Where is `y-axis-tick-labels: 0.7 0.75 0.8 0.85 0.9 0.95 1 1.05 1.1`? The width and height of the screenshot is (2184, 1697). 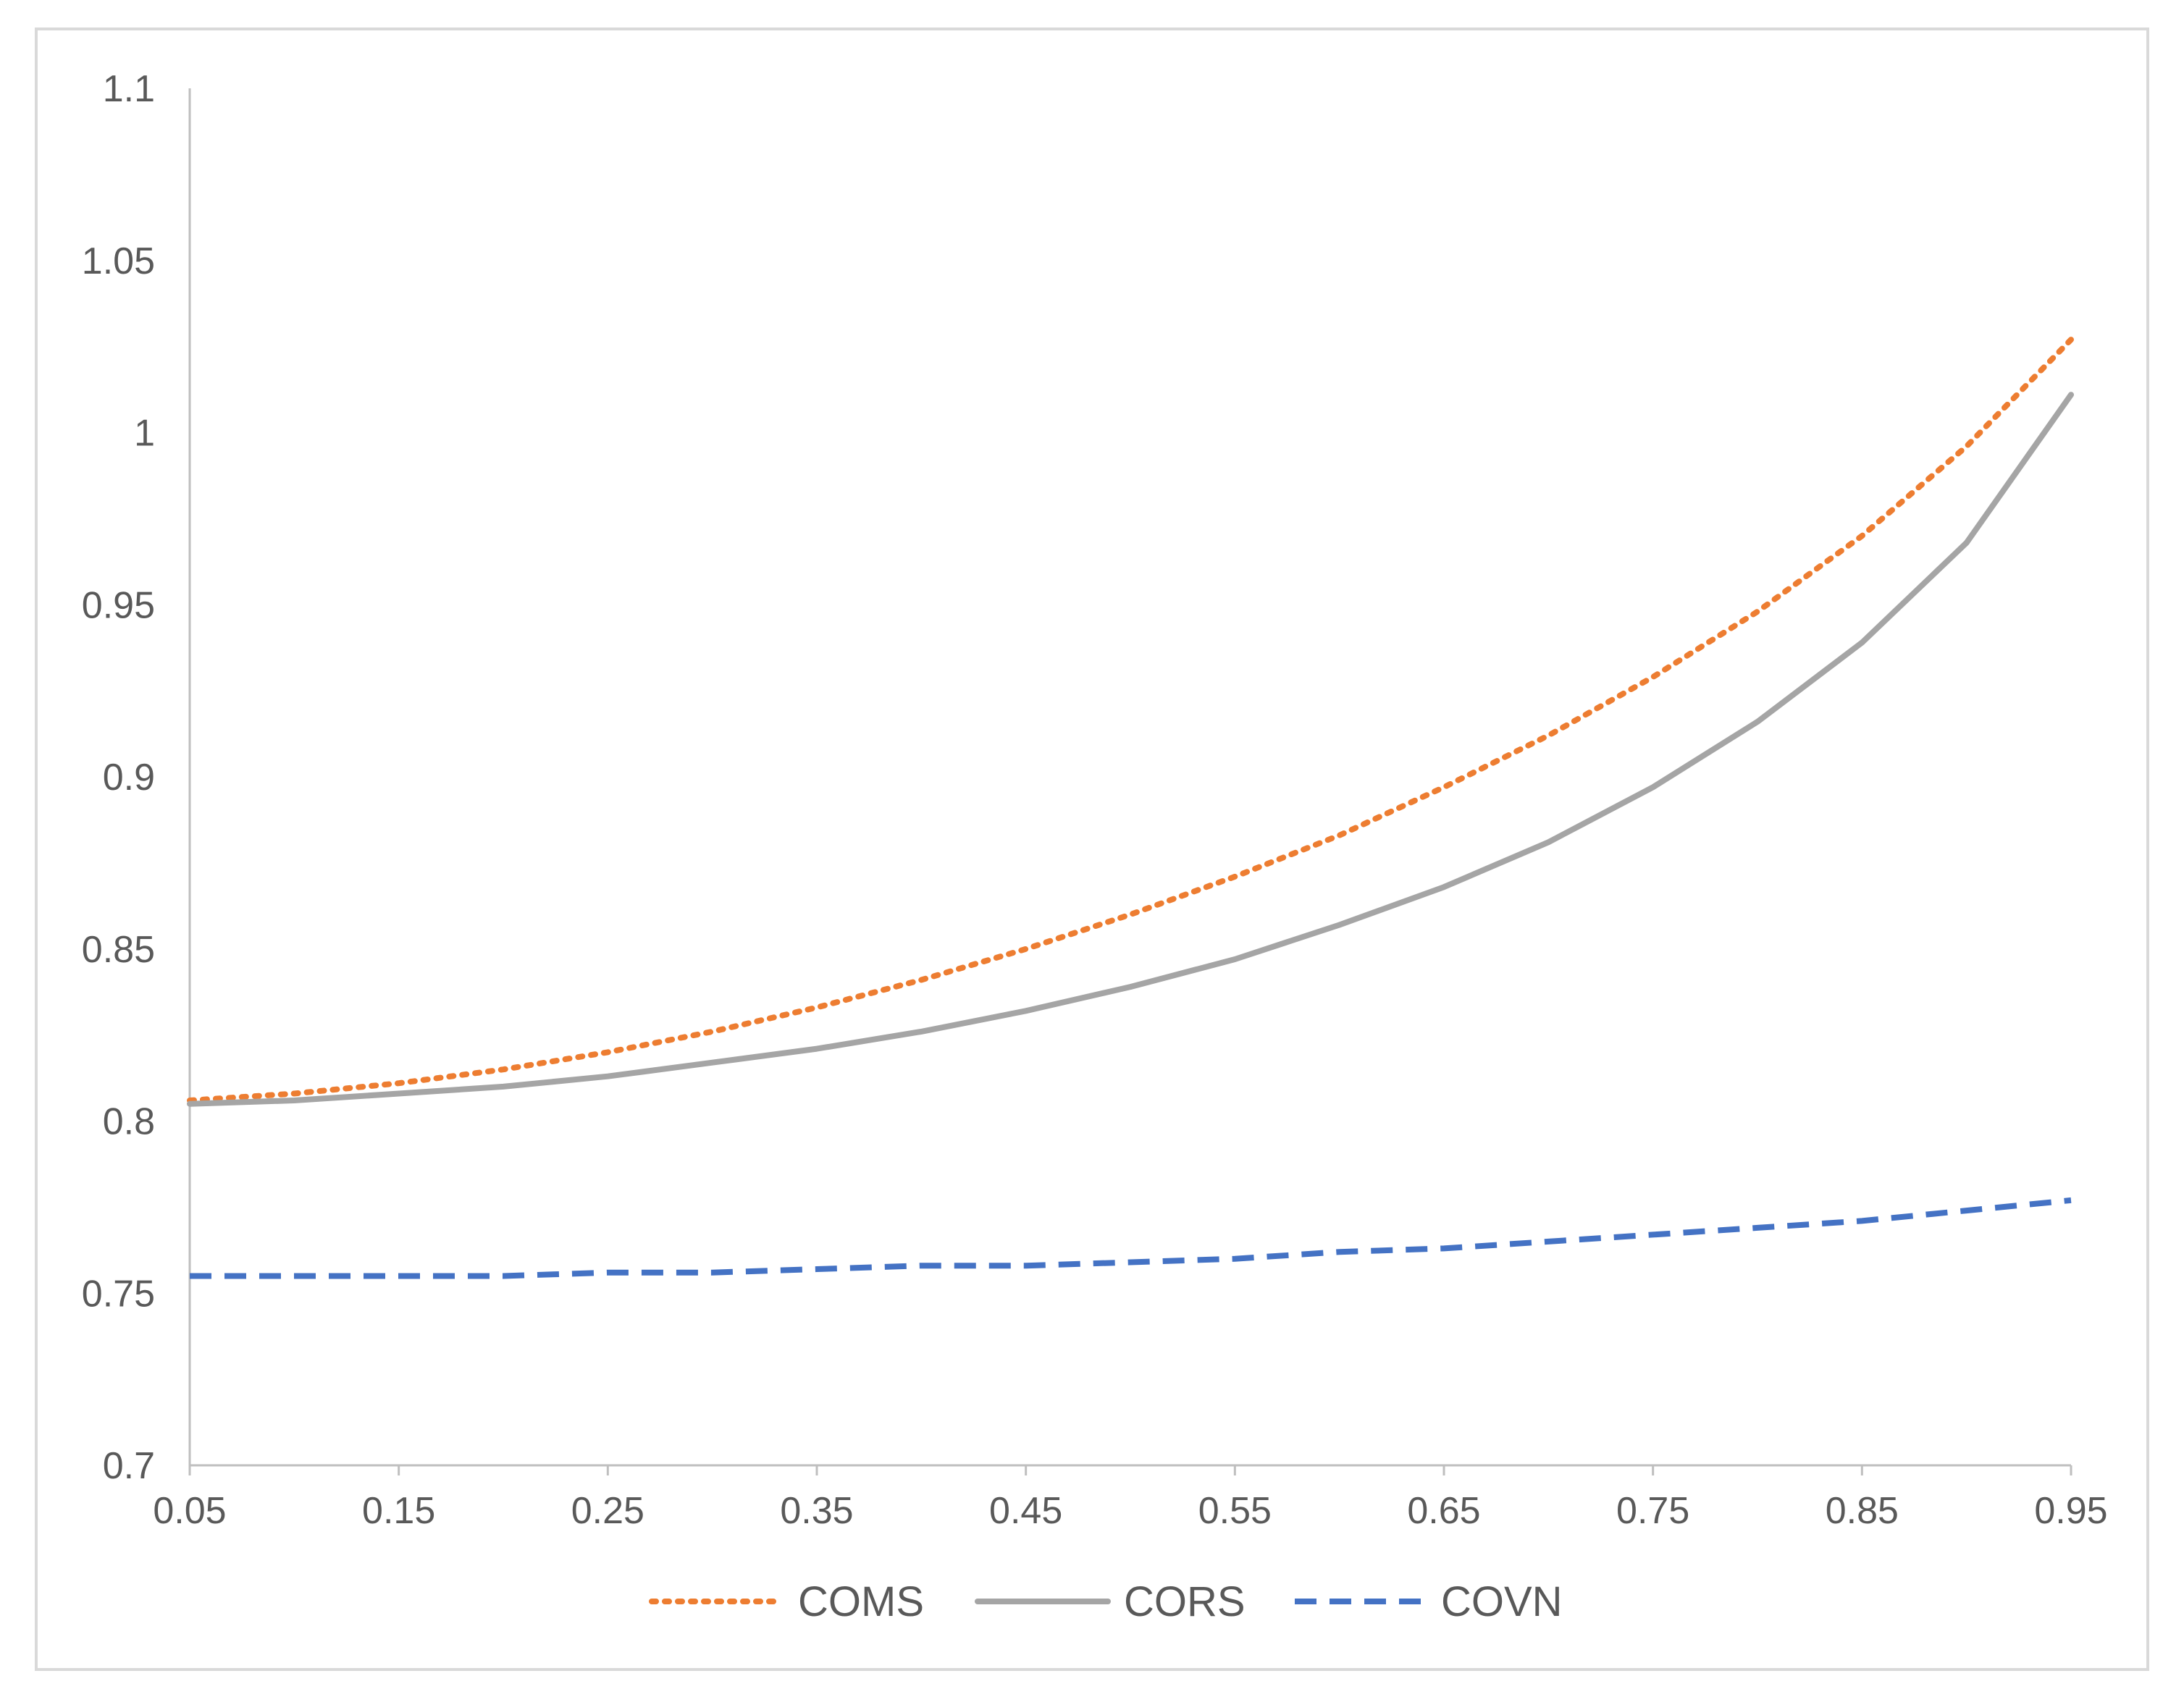
y-axis-tick-labels: 0.7 0.75 0.8 0.85 0.9 0.95 1 1.05 1.1 is located at coordinates (118, 778).